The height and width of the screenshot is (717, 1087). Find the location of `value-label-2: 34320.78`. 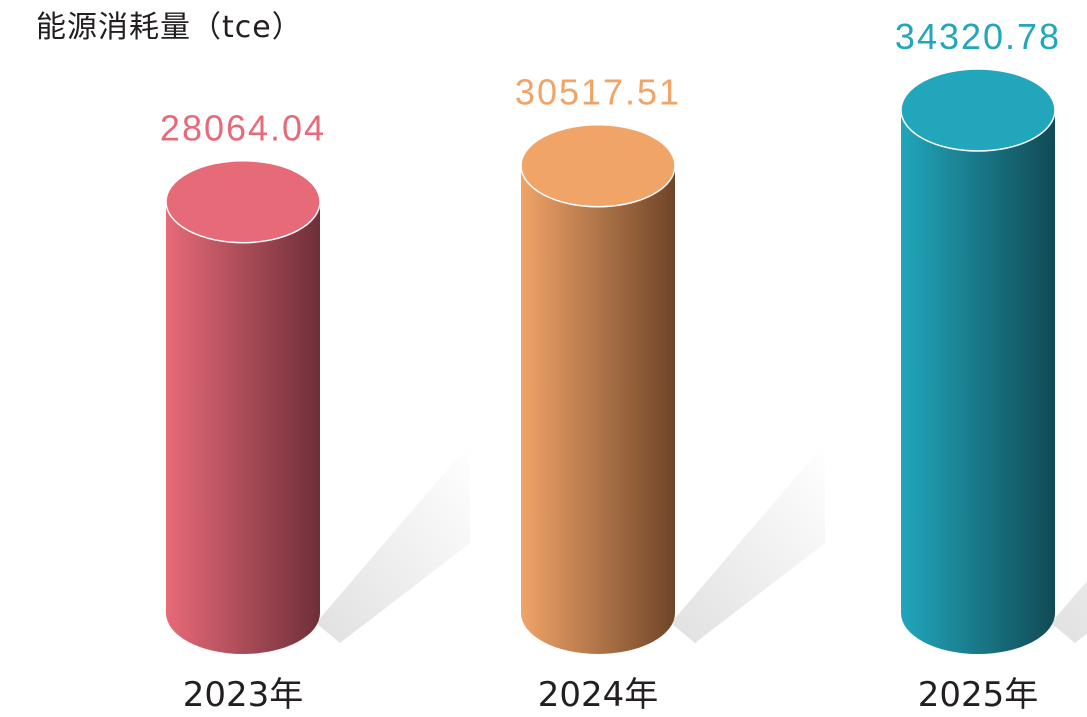

value-label-2: 34320.78 is located at coordinates (978, 36).